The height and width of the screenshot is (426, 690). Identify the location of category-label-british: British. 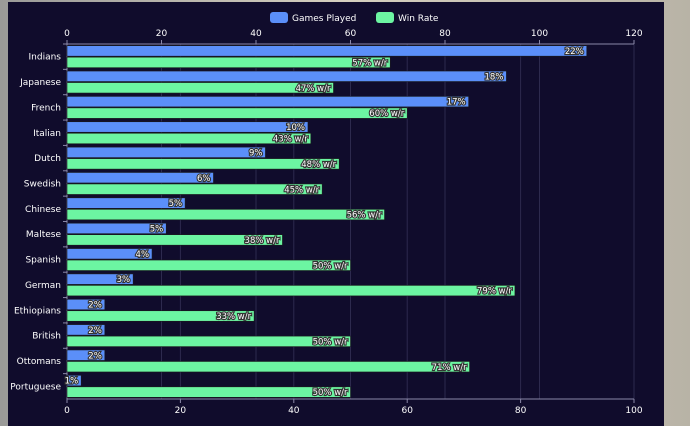
(46, 337).